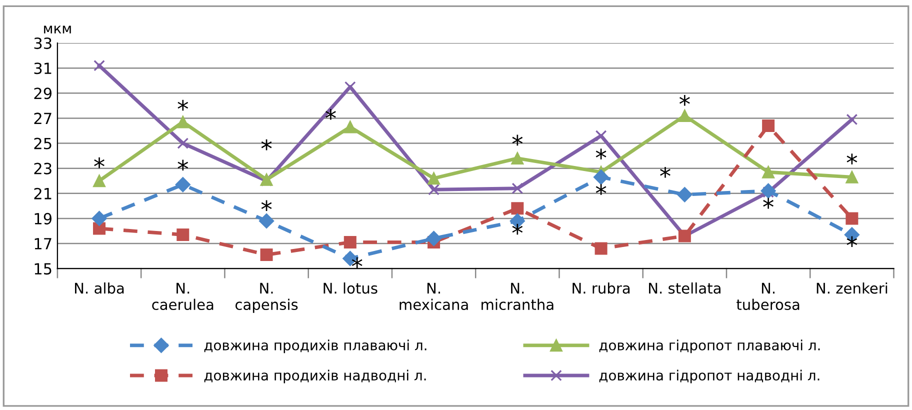 This screenshot has width=912, height=410. Describe the element at coordinates (43, 218) in the screenshot. I see `y-tick-label: 19` at that location.